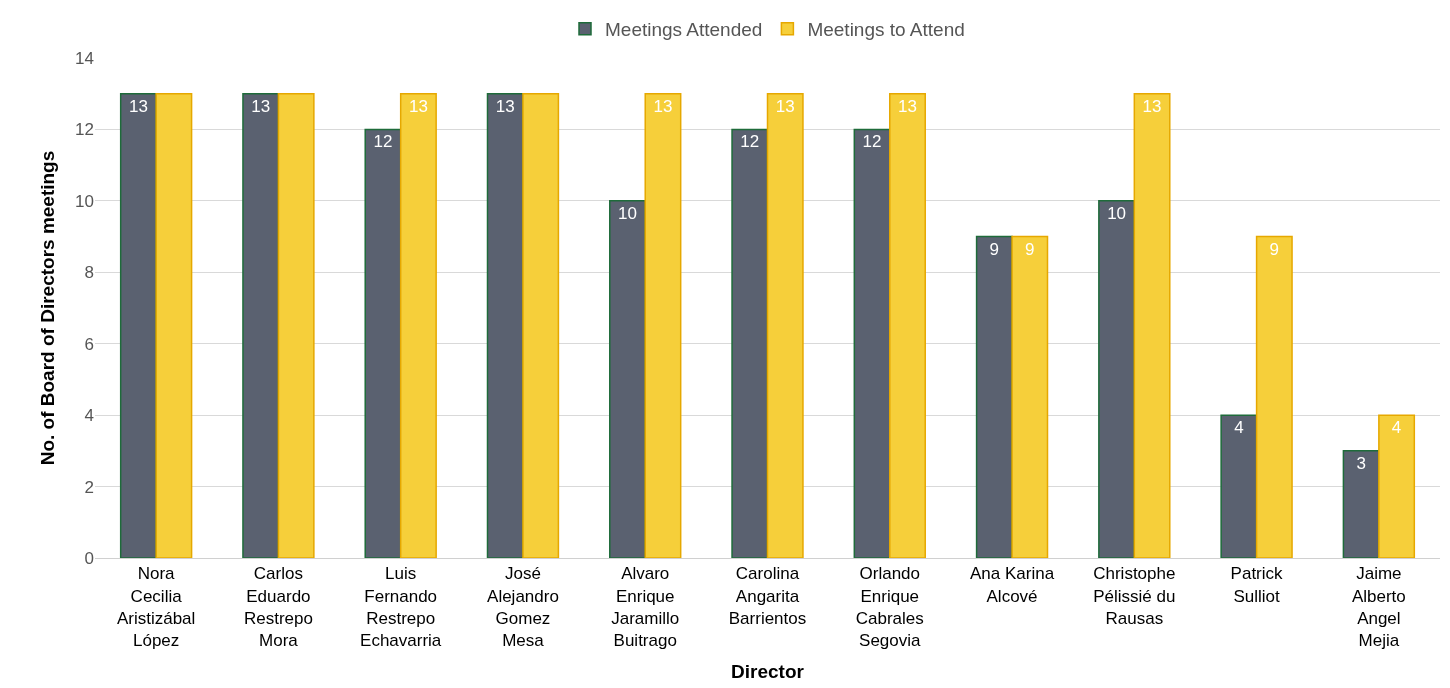 This screenshot has width=1450, height=688. What do you see at coordinates (768, 671) in the screenshot?
I see `x-axis-title: Director` at bounding box center [768, 671].